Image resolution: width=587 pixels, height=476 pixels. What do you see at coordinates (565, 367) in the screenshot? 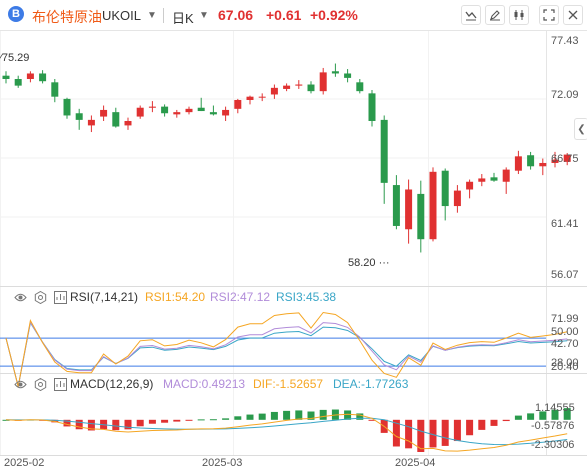
I see `rsi-axis-label: 20.40` at bounding box center [565, 367].